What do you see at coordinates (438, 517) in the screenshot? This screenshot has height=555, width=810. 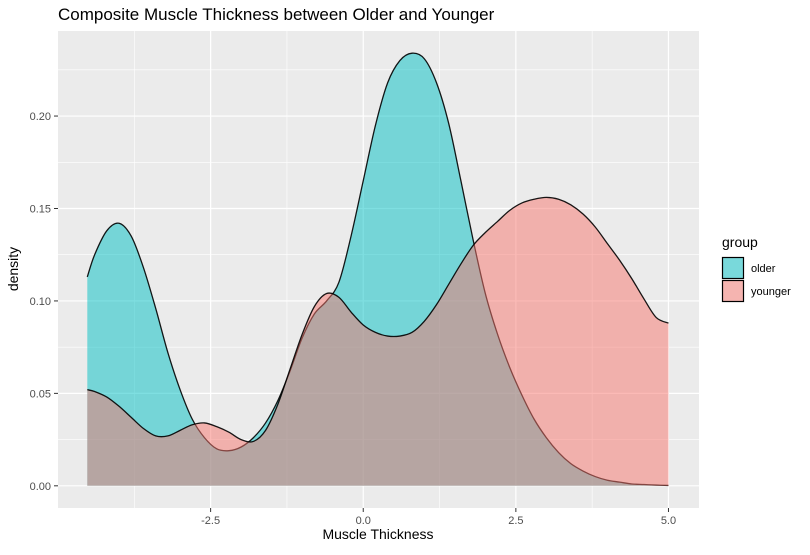 I see `x-axis: -2.5 0.0 2.5 5.0` at bounding box center [438, 517].